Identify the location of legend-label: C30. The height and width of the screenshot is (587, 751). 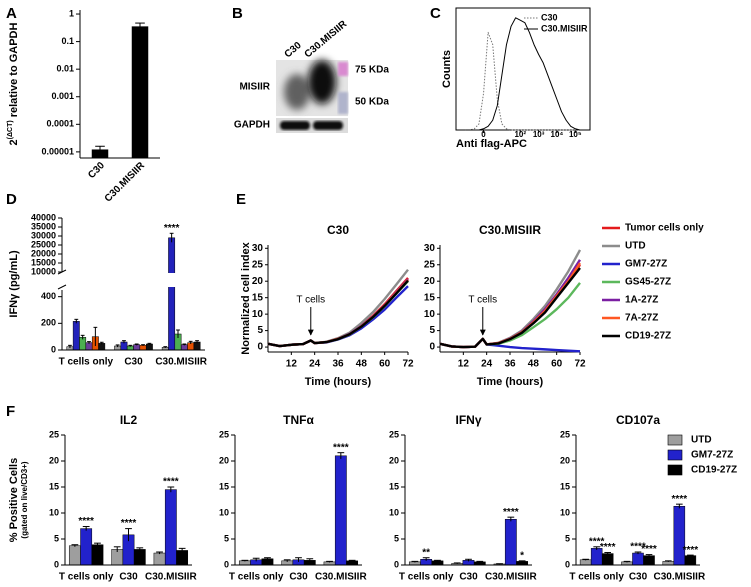
(549, 17).